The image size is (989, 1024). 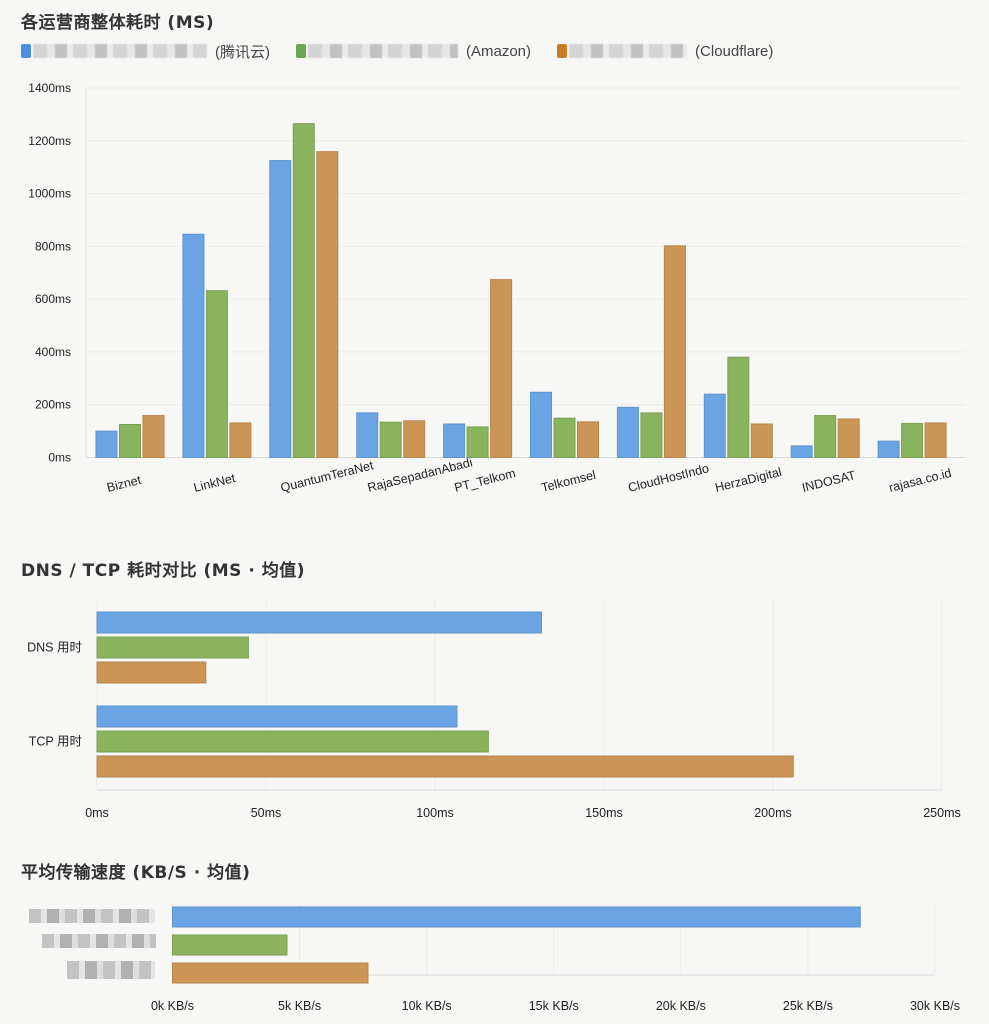 I want to click on bar-rajasa.co.id-1, so click(x=912, y=440).